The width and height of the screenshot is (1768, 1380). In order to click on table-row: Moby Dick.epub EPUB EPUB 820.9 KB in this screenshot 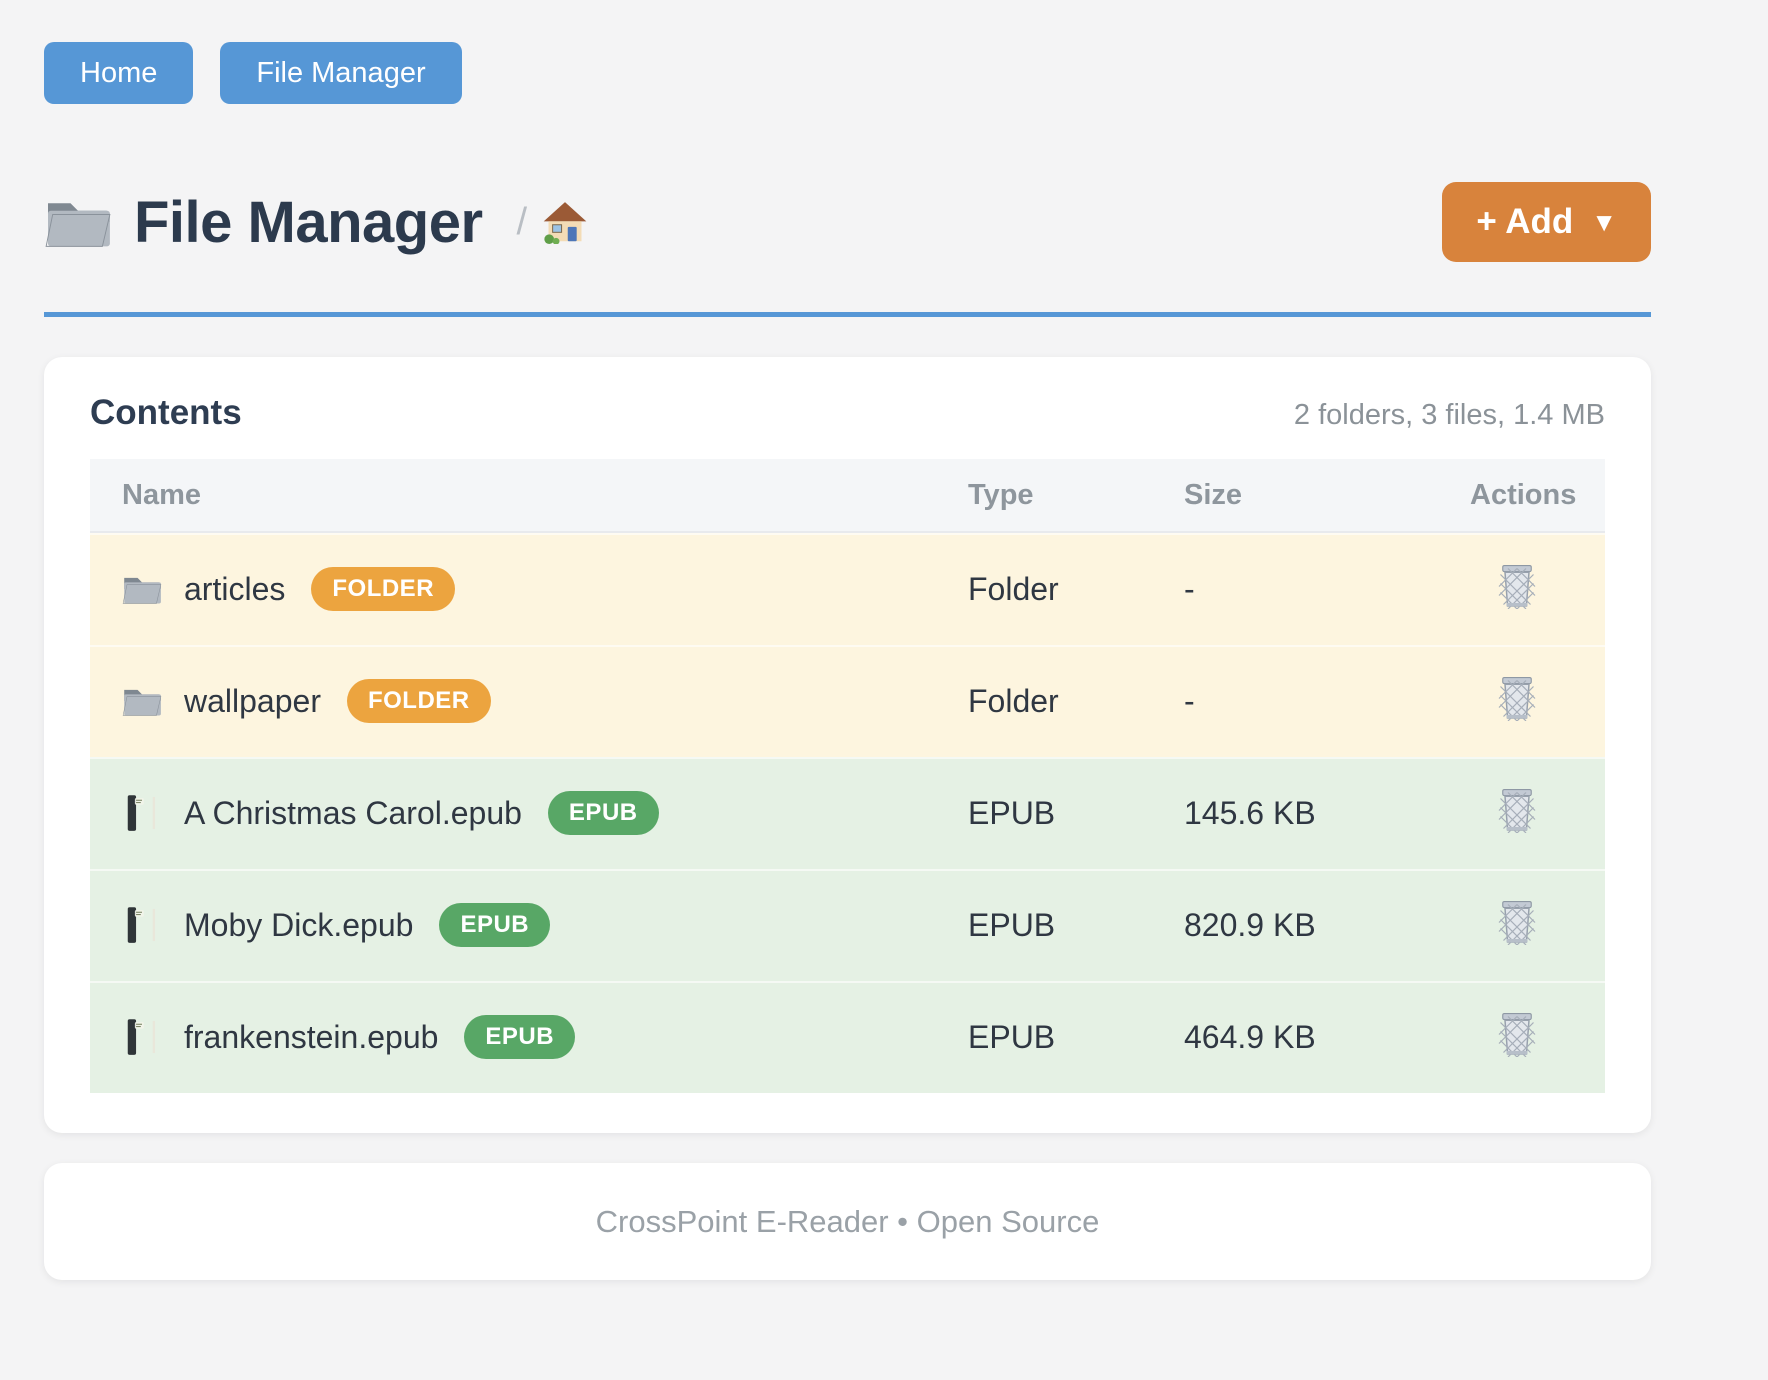, I will do `click(847, 925)`.